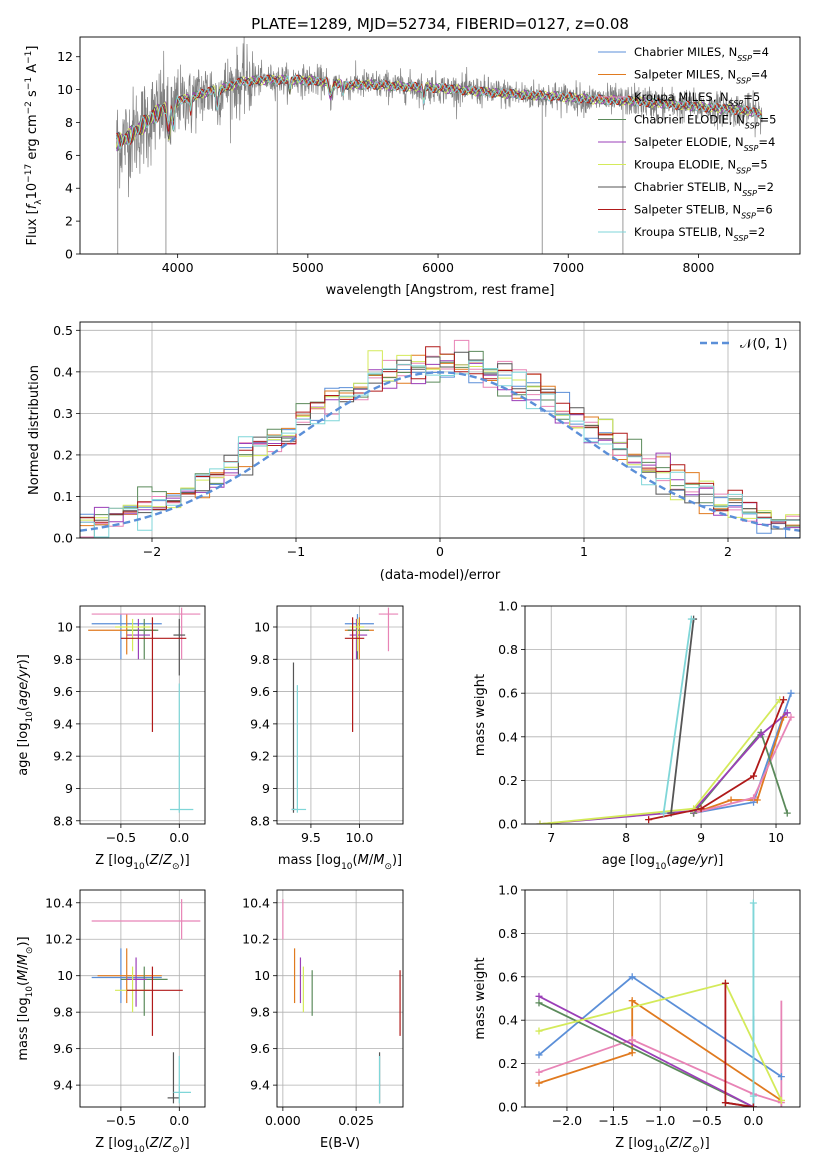 The image size is (819, 1170). Describe the element at coordinates (776, 837) in the screenshot. I see `x-tick-label: 10` at that location.